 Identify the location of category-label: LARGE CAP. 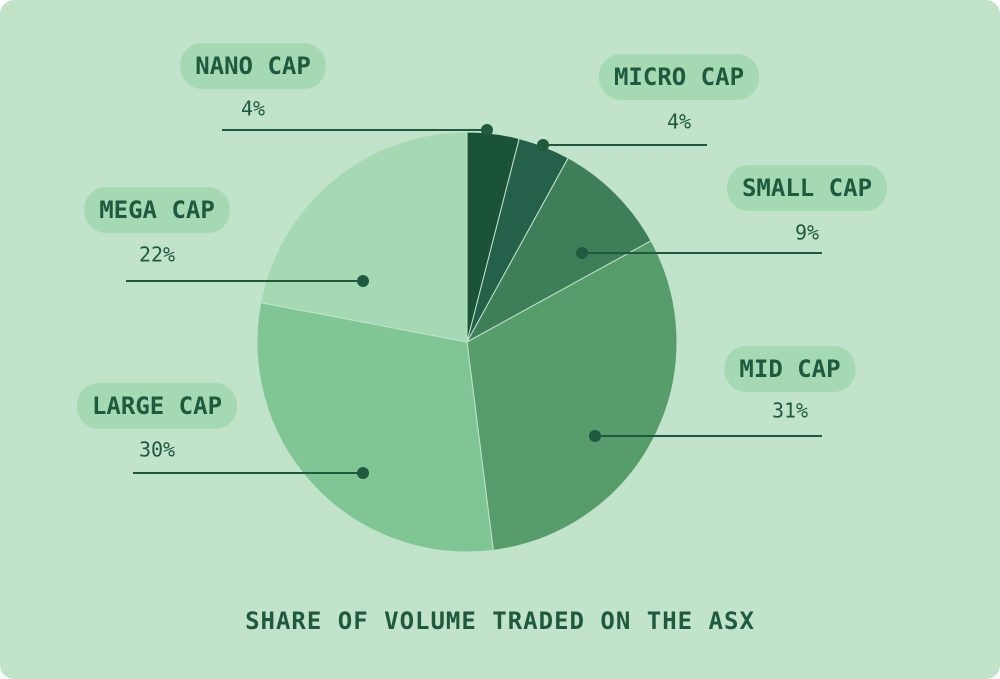
(157, 406).